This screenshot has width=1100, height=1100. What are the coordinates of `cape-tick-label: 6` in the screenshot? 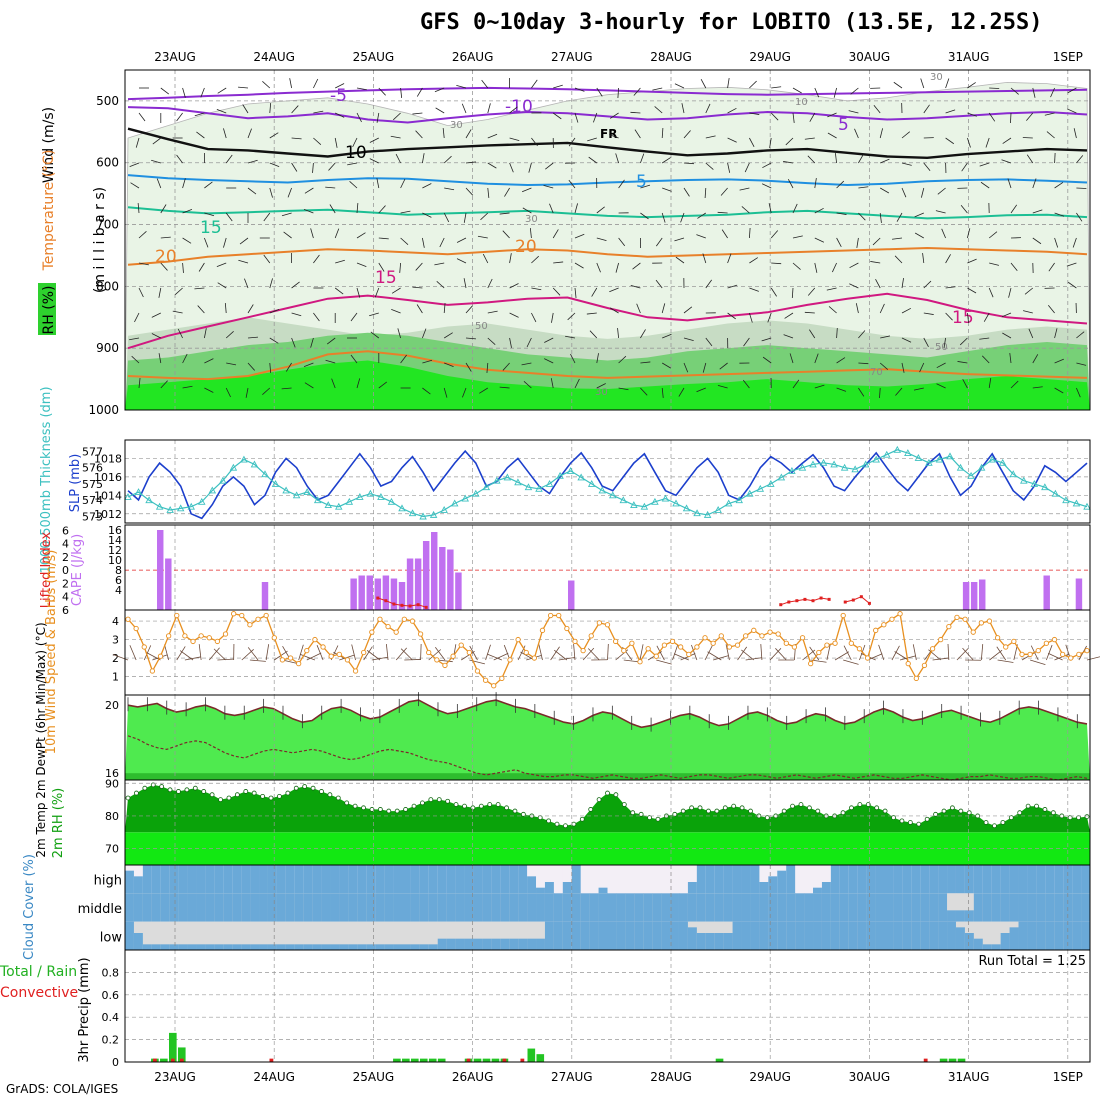 It's located at (118, 580).